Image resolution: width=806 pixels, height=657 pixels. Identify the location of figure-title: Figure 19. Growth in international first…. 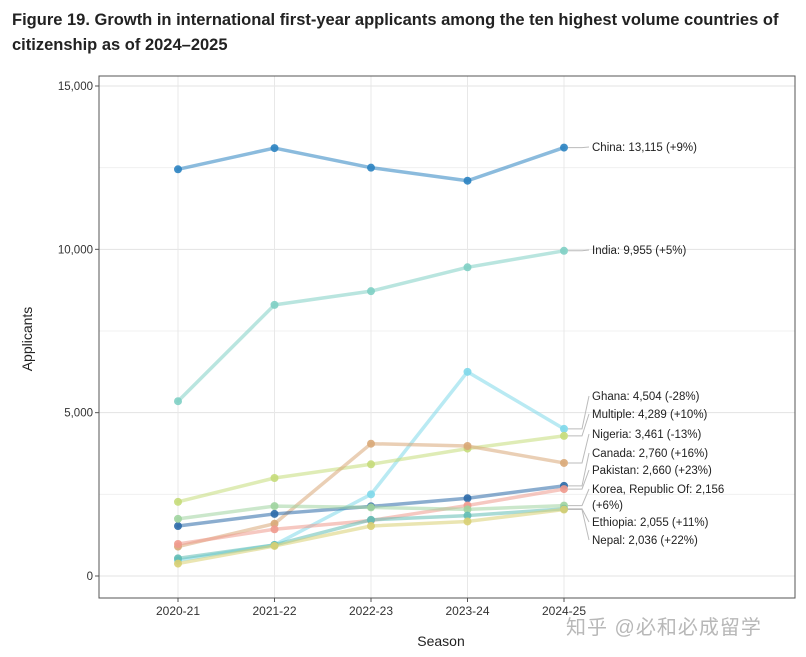
(395, 32).